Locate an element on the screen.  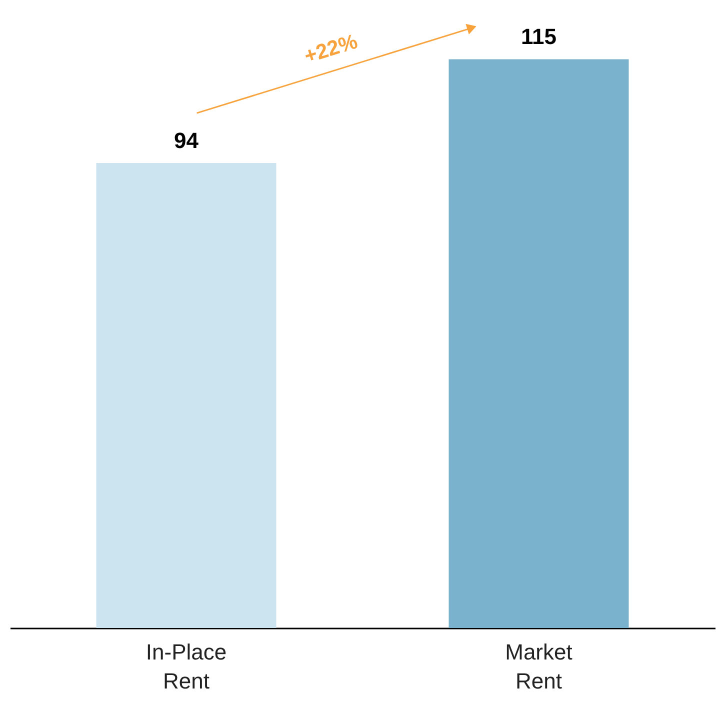
data-label: 115 is located at coordinates (538, 37).